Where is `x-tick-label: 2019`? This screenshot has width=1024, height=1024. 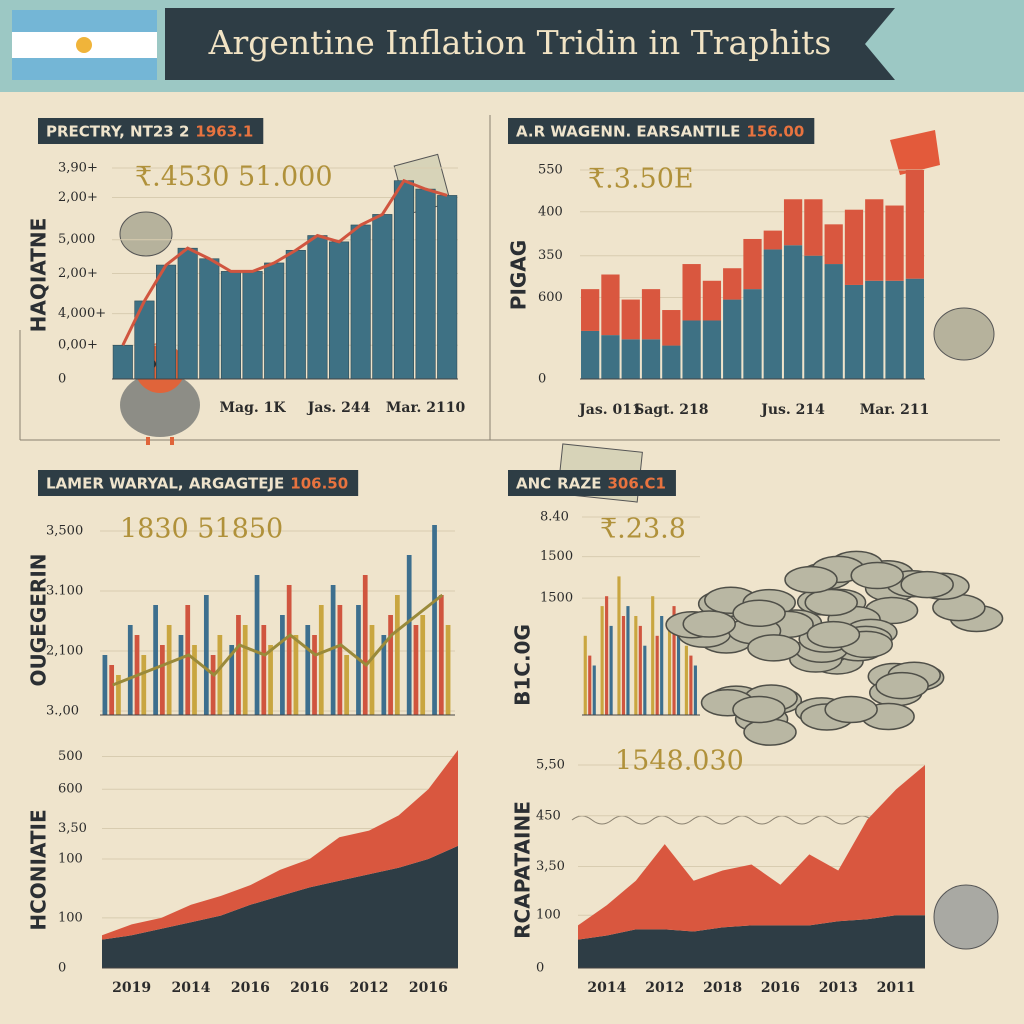
x-tick-label: 2019 is located at coordinates (131, 988).